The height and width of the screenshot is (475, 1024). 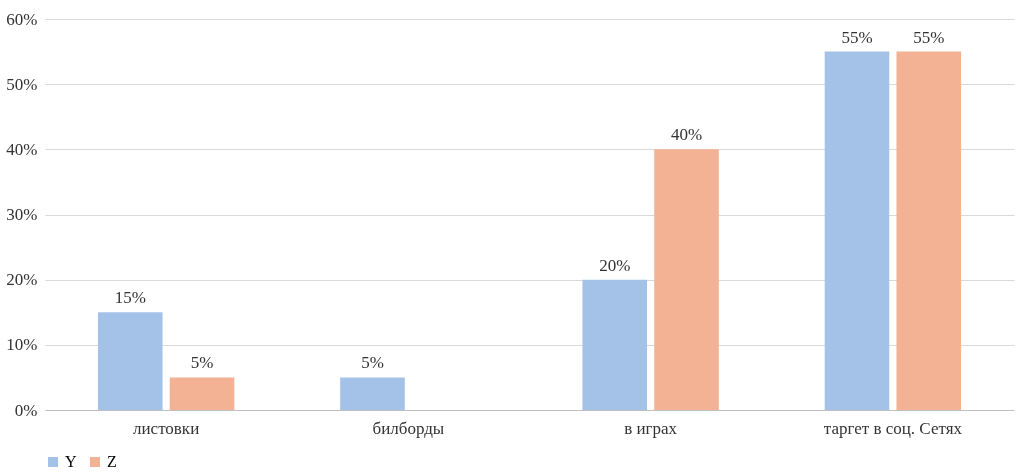 What do you see at coordinates (22, 19) in the screenshot?
I see `y-tick-label: 60%` at bounding box center [22, 19].